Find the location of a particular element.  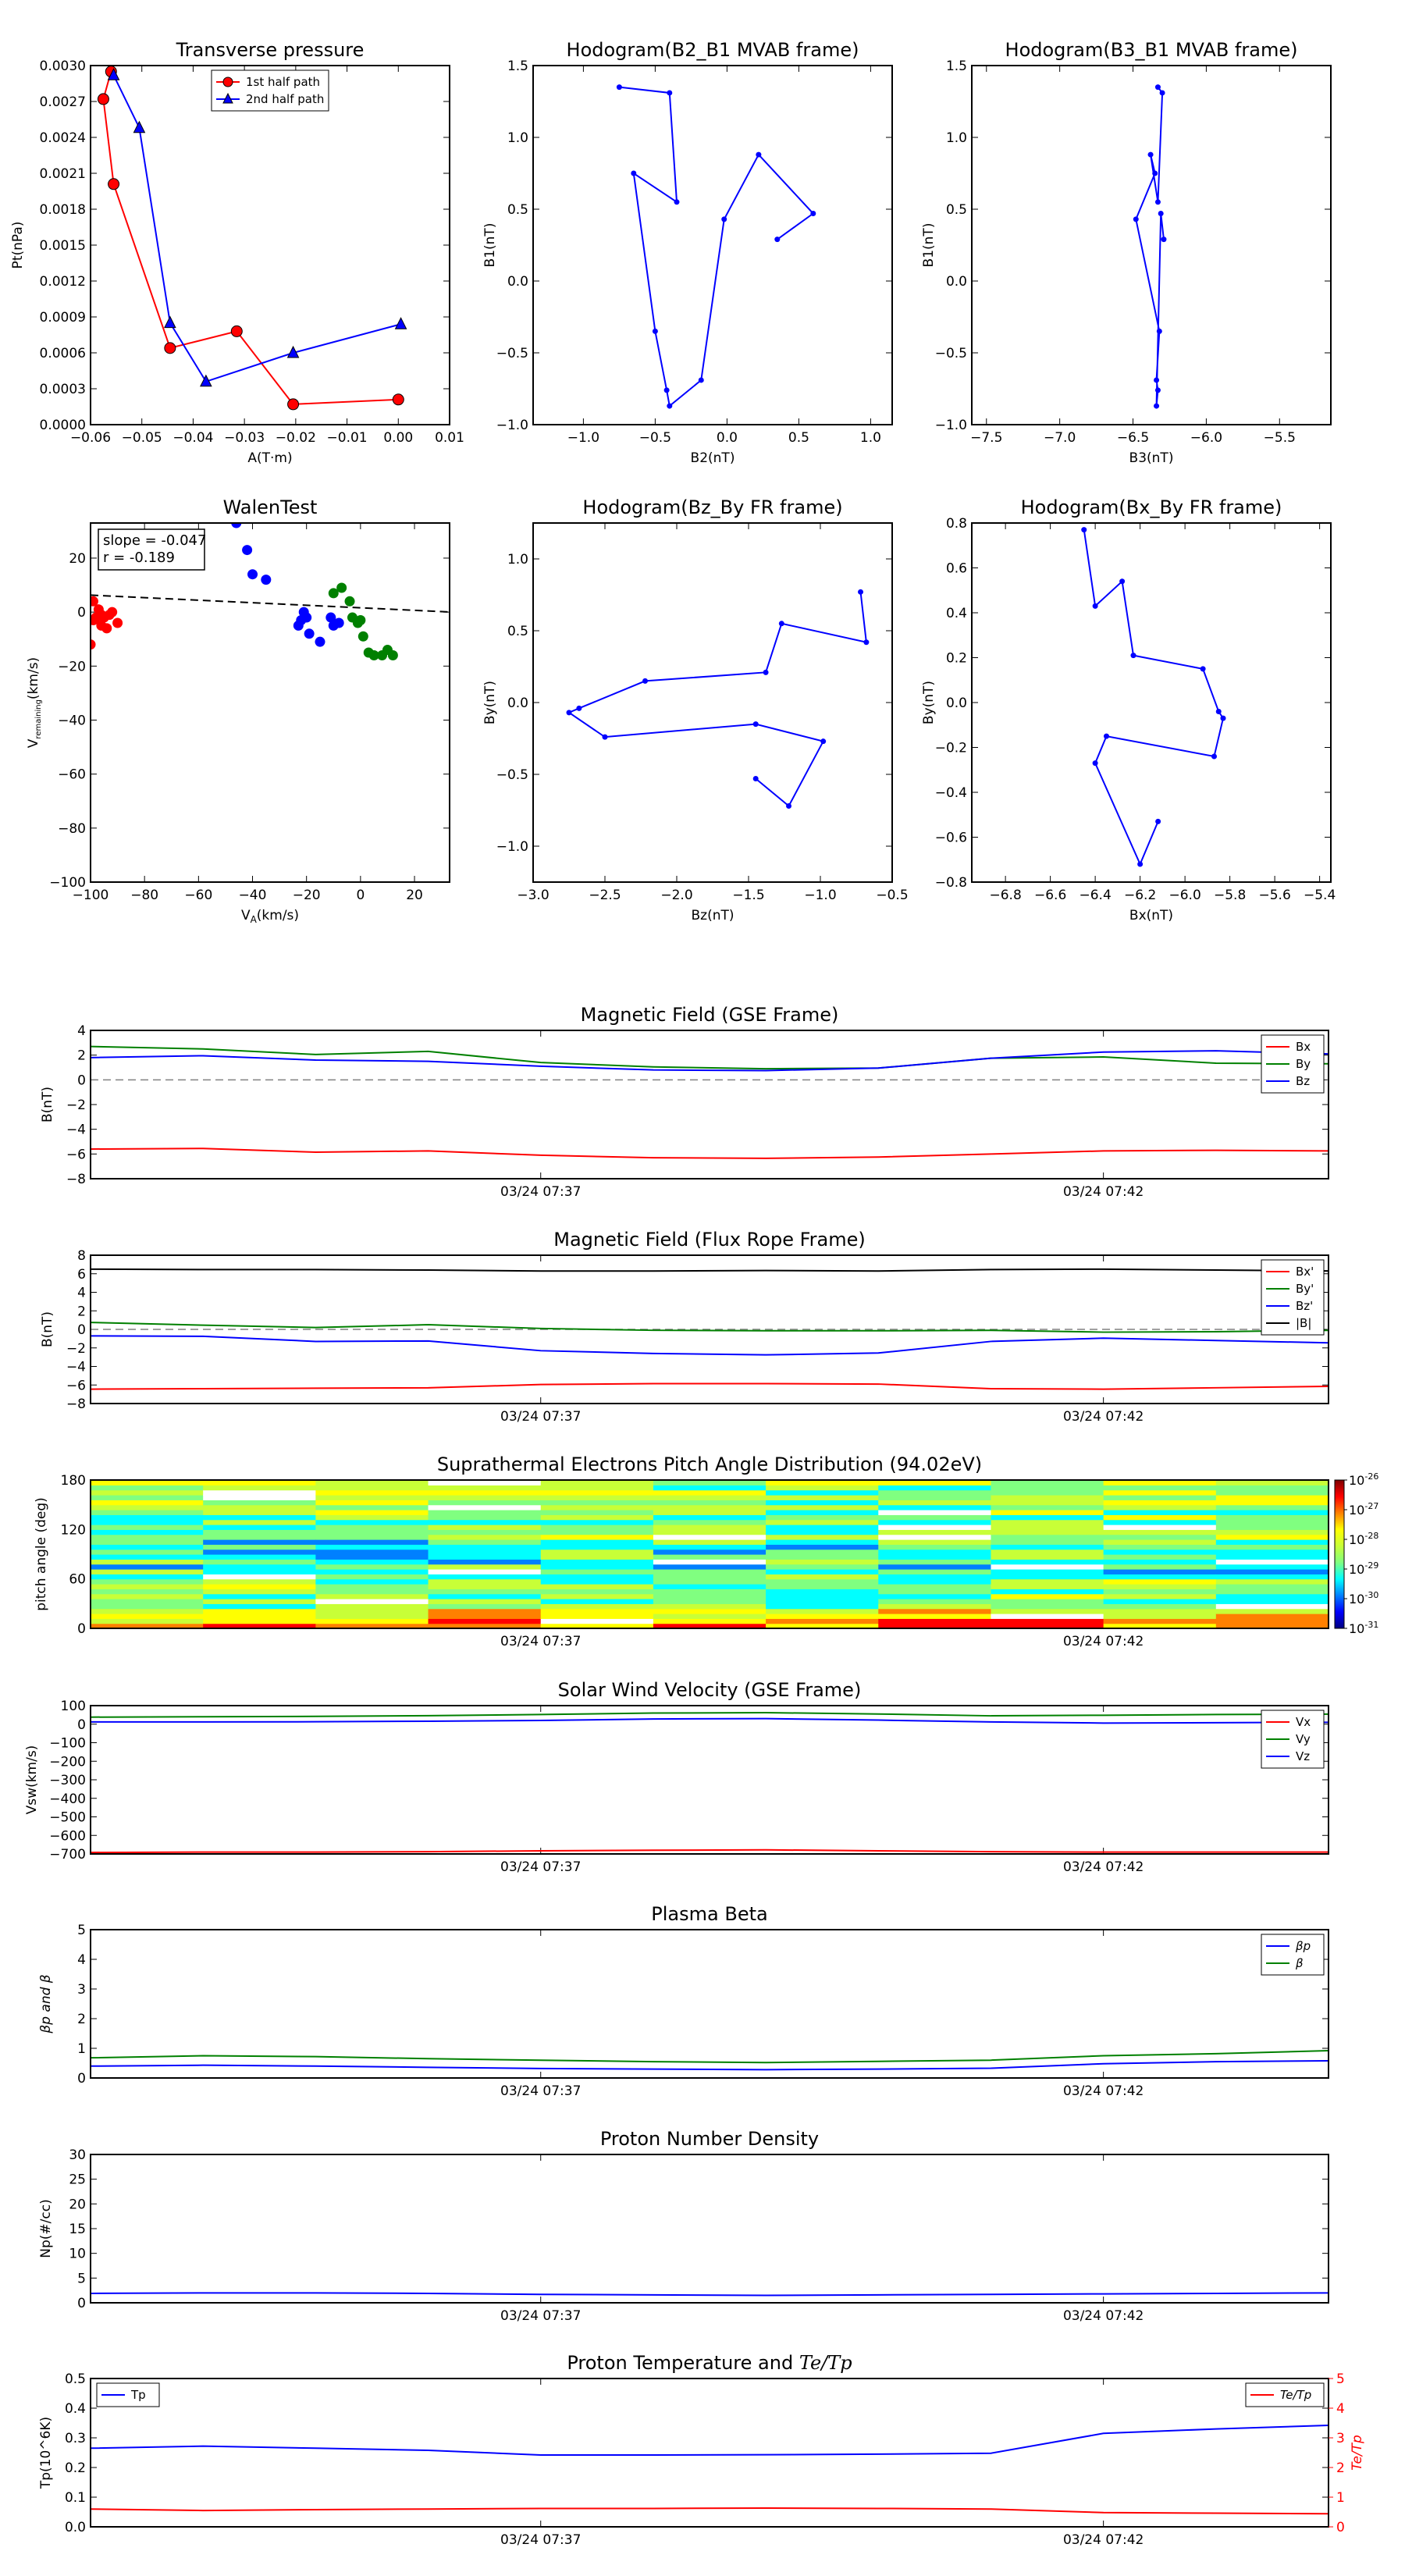

y-tick-label: −60 is located at coordinates (72, 775).